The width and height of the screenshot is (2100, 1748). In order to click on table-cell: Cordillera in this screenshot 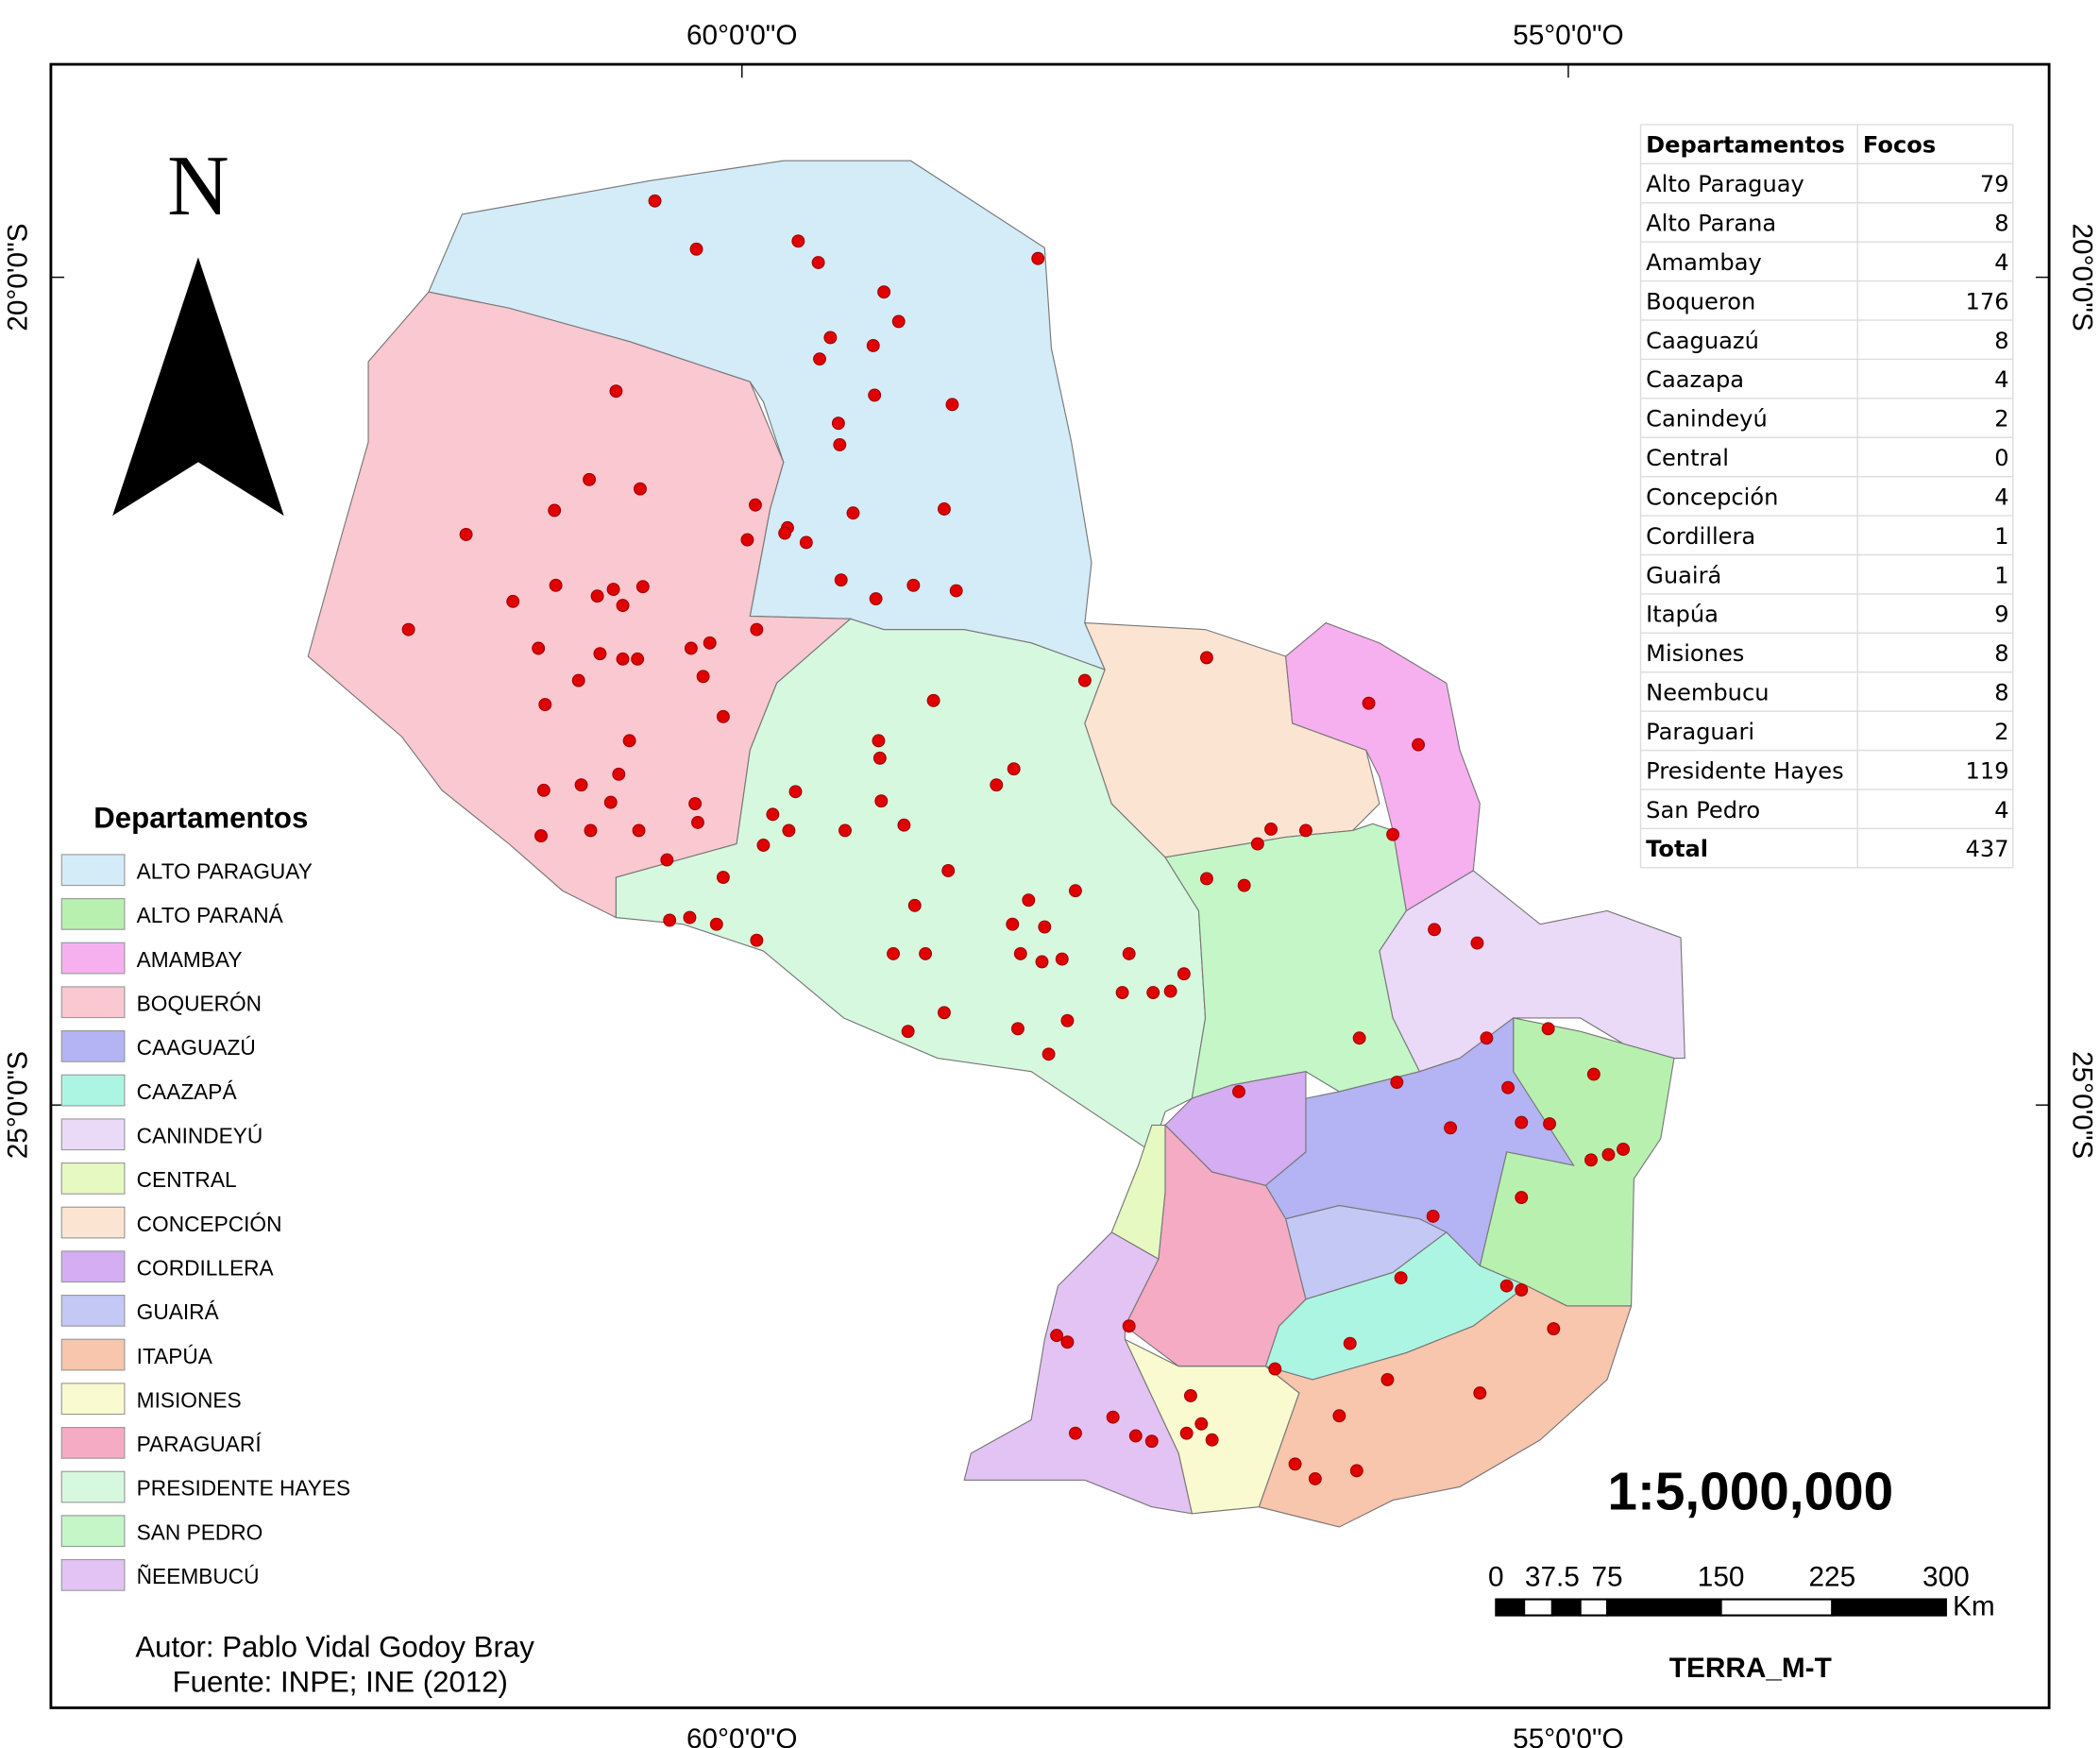, I will do `click(1700, 536)`.